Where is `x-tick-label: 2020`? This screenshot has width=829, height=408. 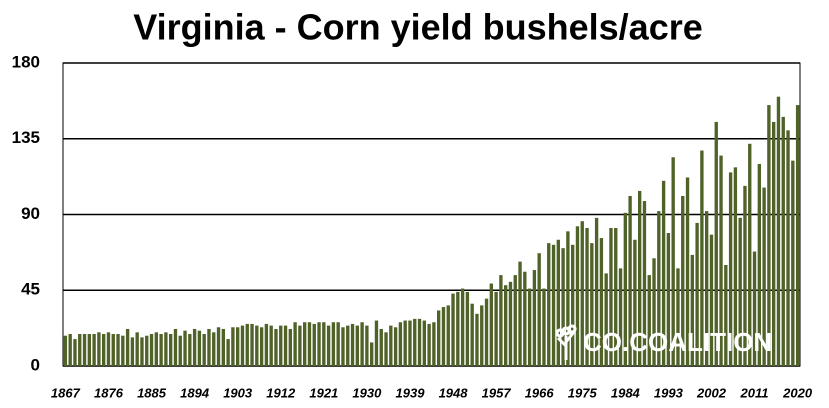
x-tick-label: 2020 is located at coordinates (797, 392).